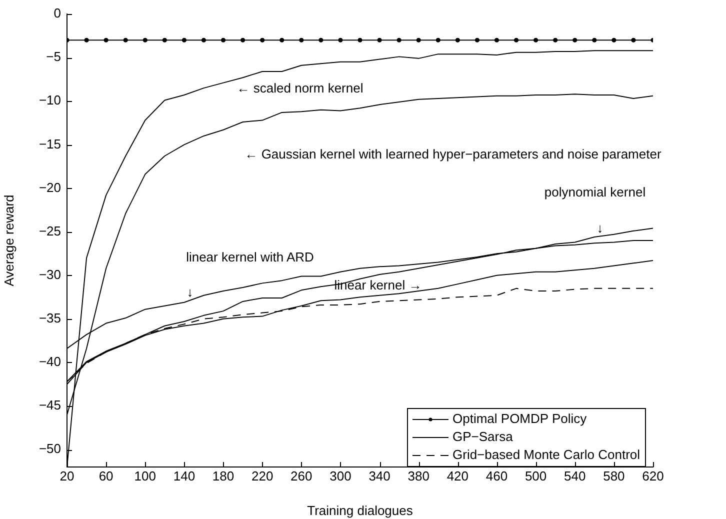 This screenshot has height=519, width=726. What do you see at coordinates (223, 476) in the screenshot?
I see `x-tick-label: 180` at bounding box center [223, 476].